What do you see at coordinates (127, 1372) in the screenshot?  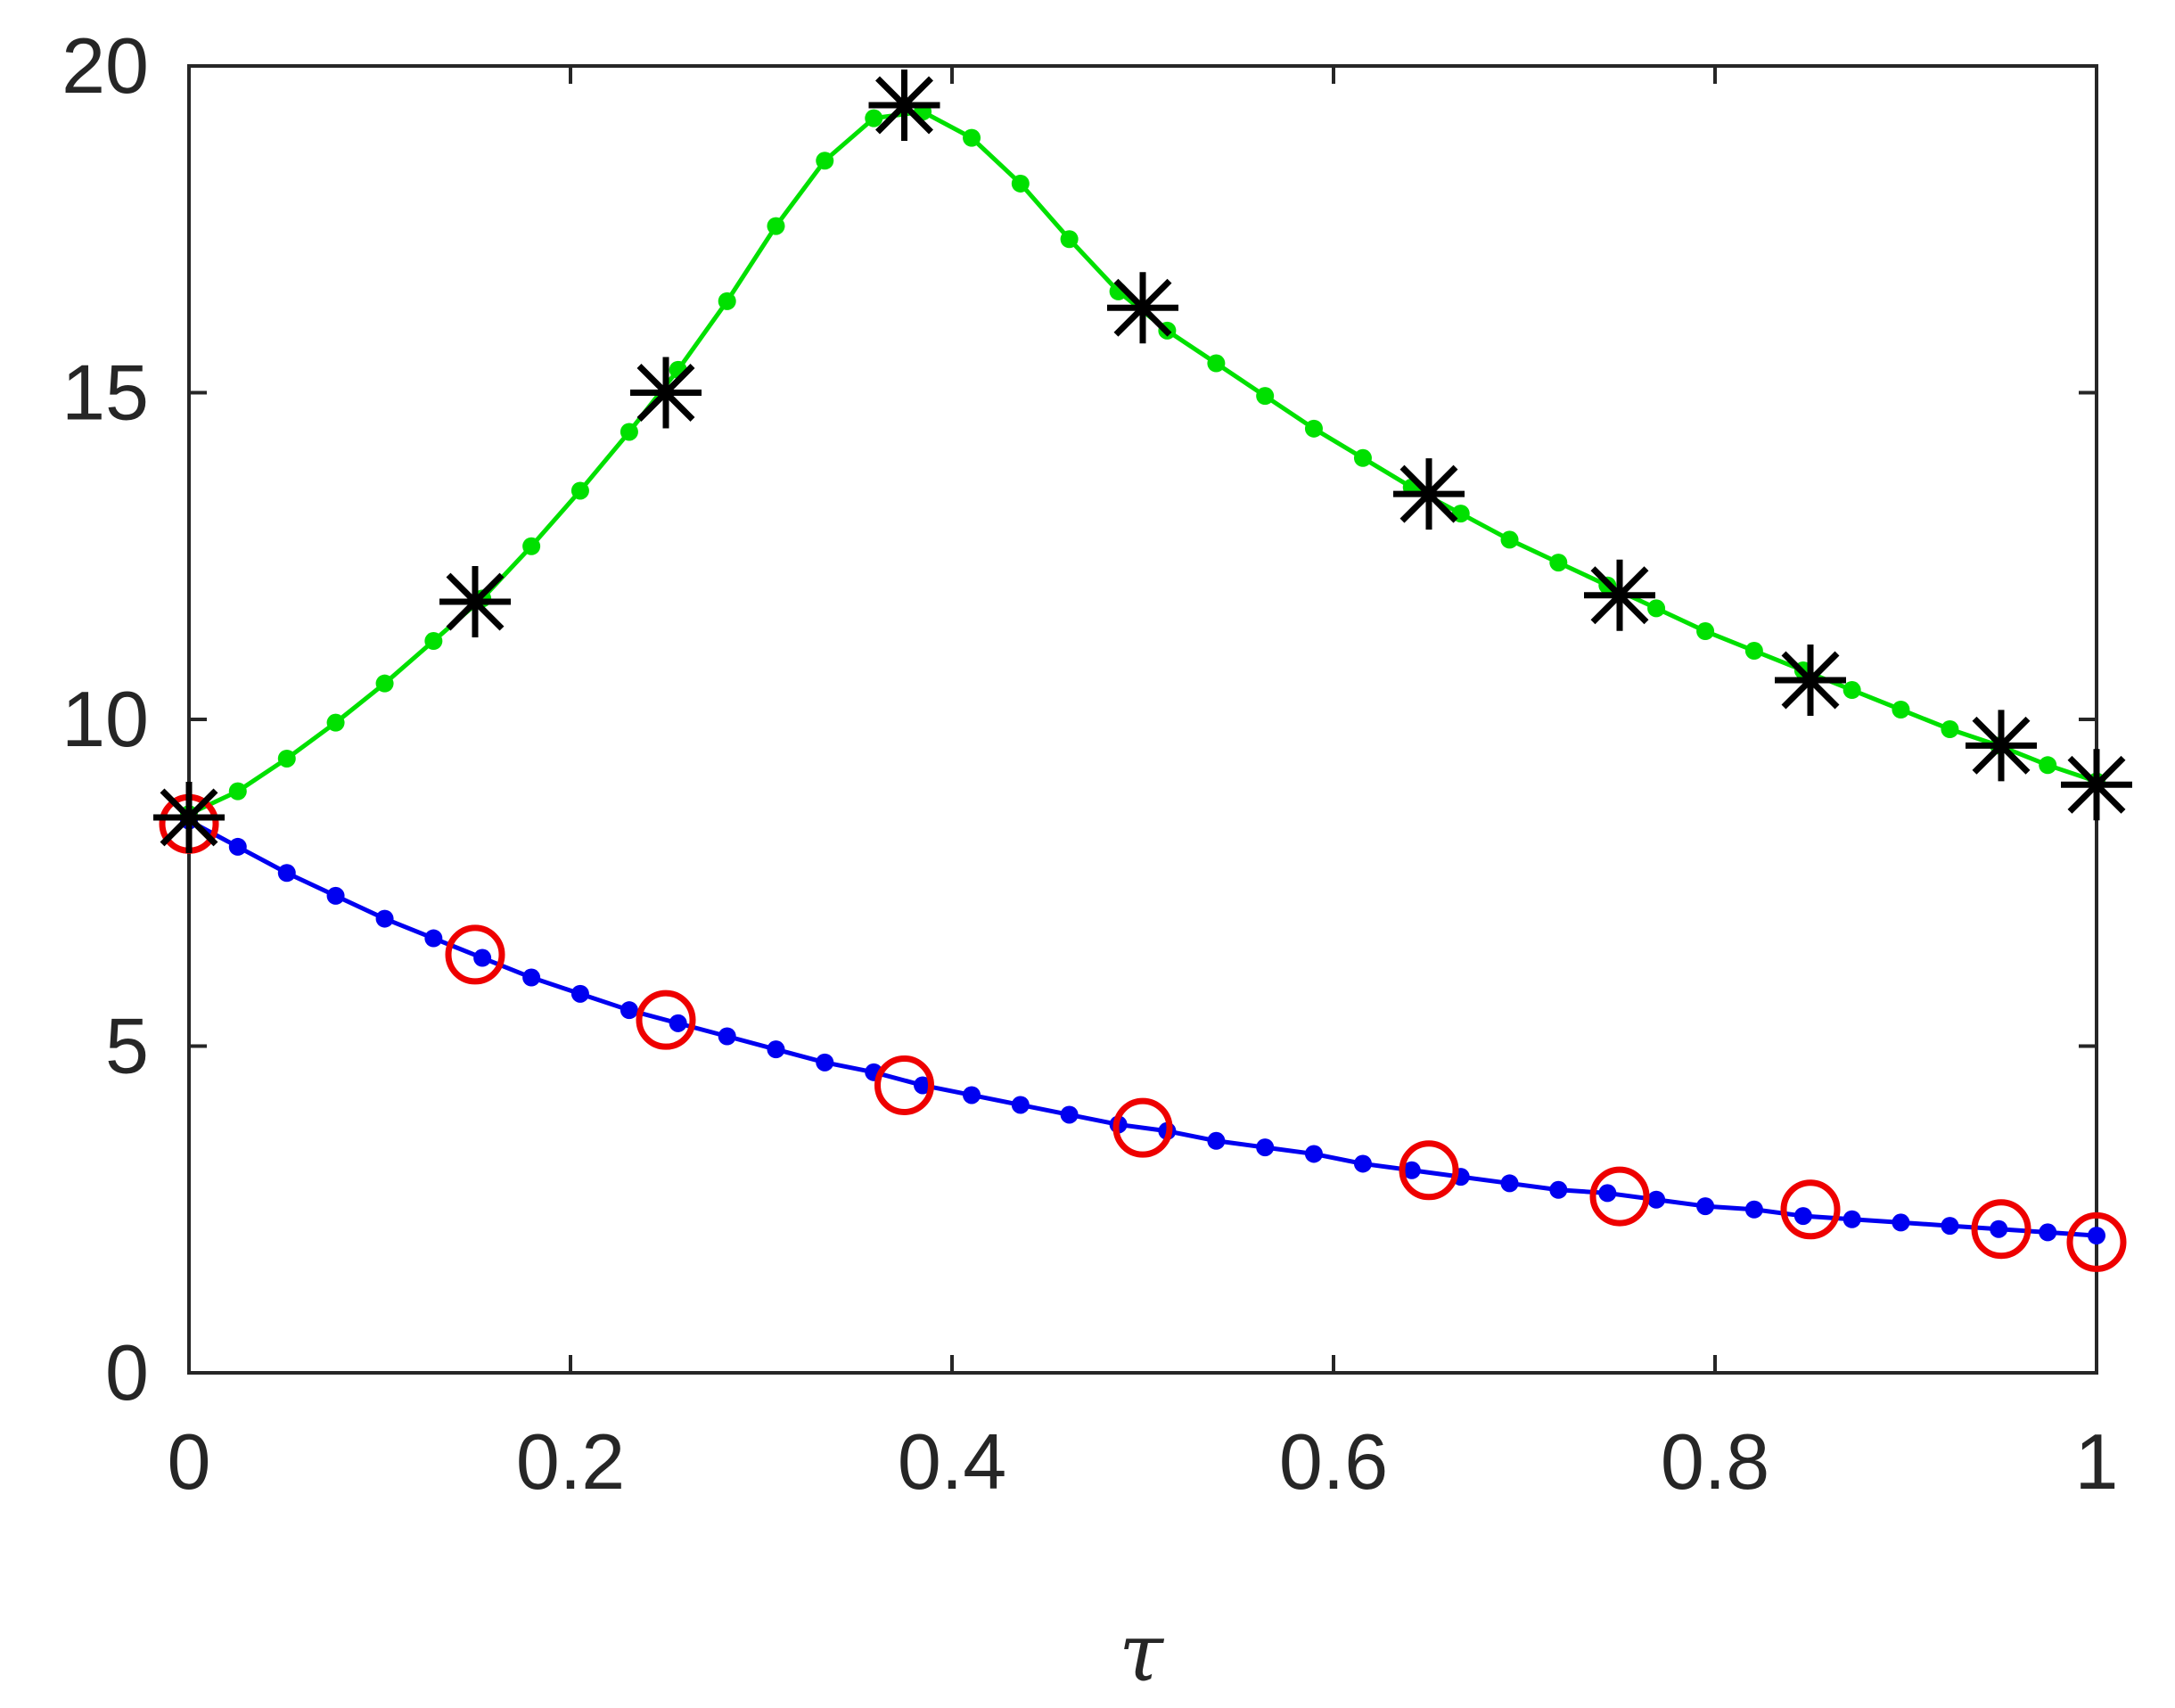 I see `y-tick-label: 0` at bounding box center [127, 1372].